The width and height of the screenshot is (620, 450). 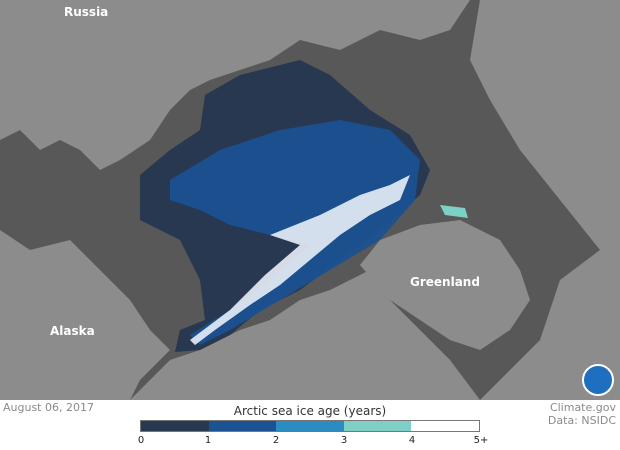 What do you see at coordinates (310, 411) in the screenshot?
I see `legend-title: Arctic sea ice age (years)` at bounding box center [310, 411].